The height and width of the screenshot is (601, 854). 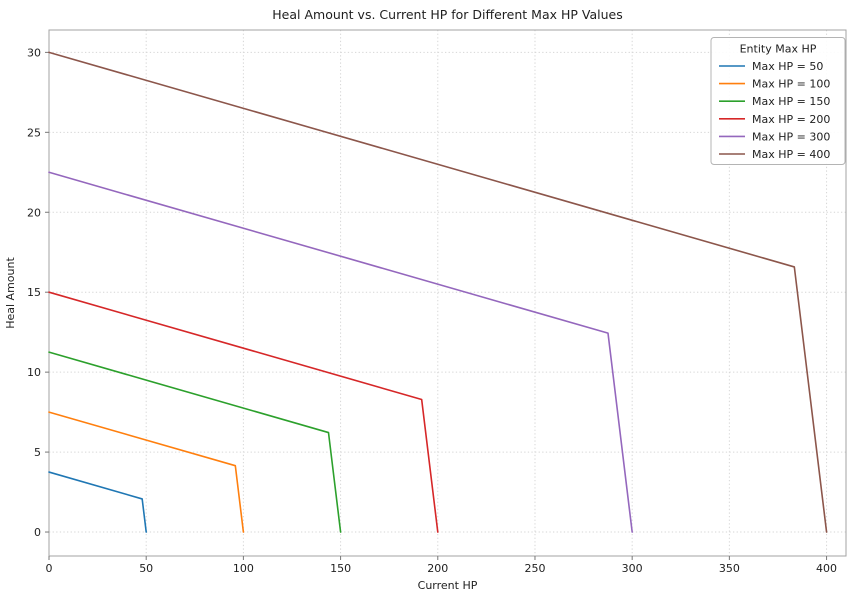 What do you see at coordinates (34, 132) in the screenshot?
I see `y-tick-label: 25` at bounding box center [34, 132].